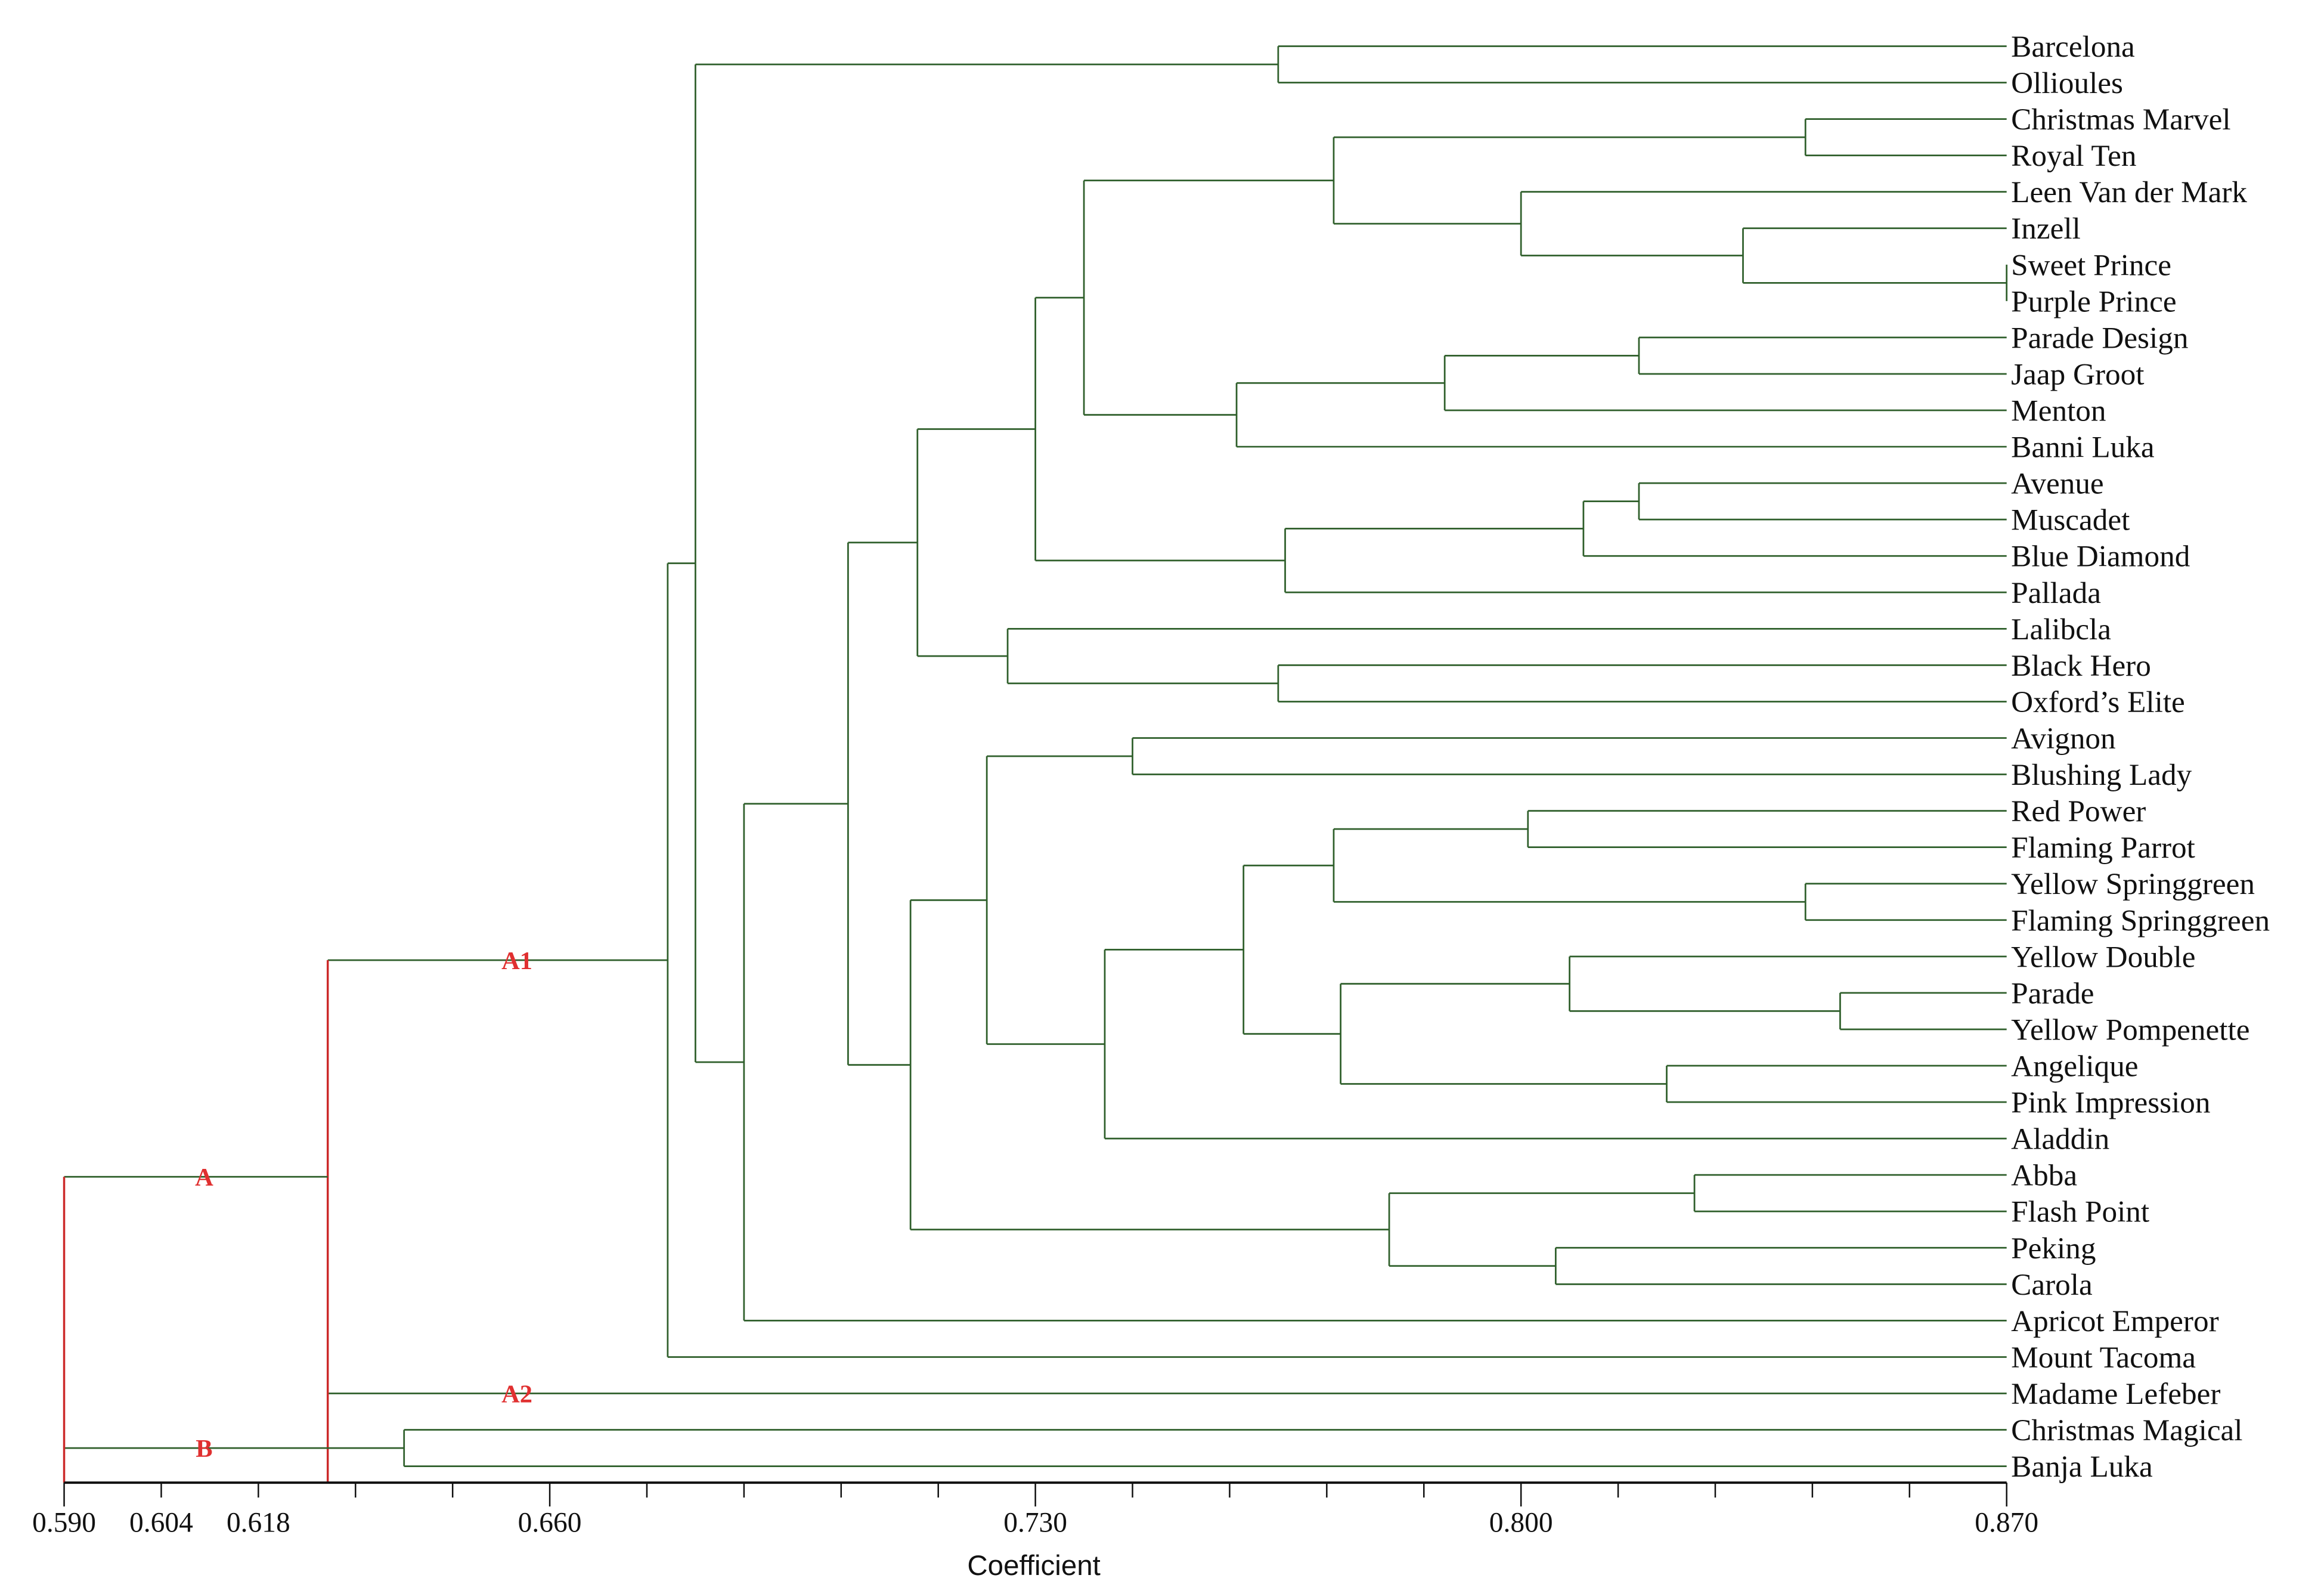  I want to click on x-axis: 0.590 0.604 0.618 0.660 0.730 0.800 0.870, so click(1035, 1510).